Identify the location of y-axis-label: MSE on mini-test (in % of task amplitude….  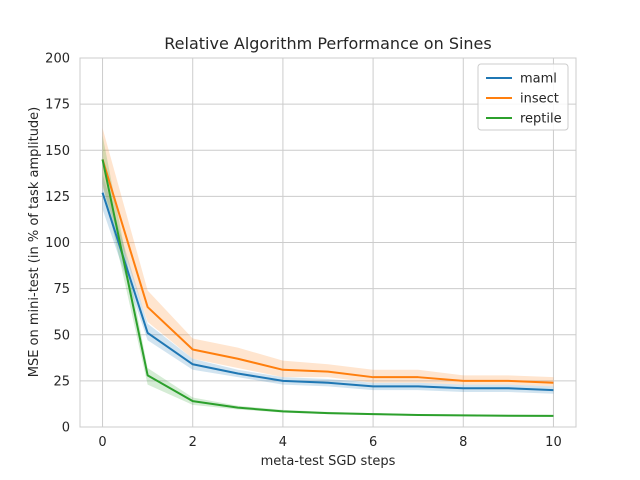
(34, 242).